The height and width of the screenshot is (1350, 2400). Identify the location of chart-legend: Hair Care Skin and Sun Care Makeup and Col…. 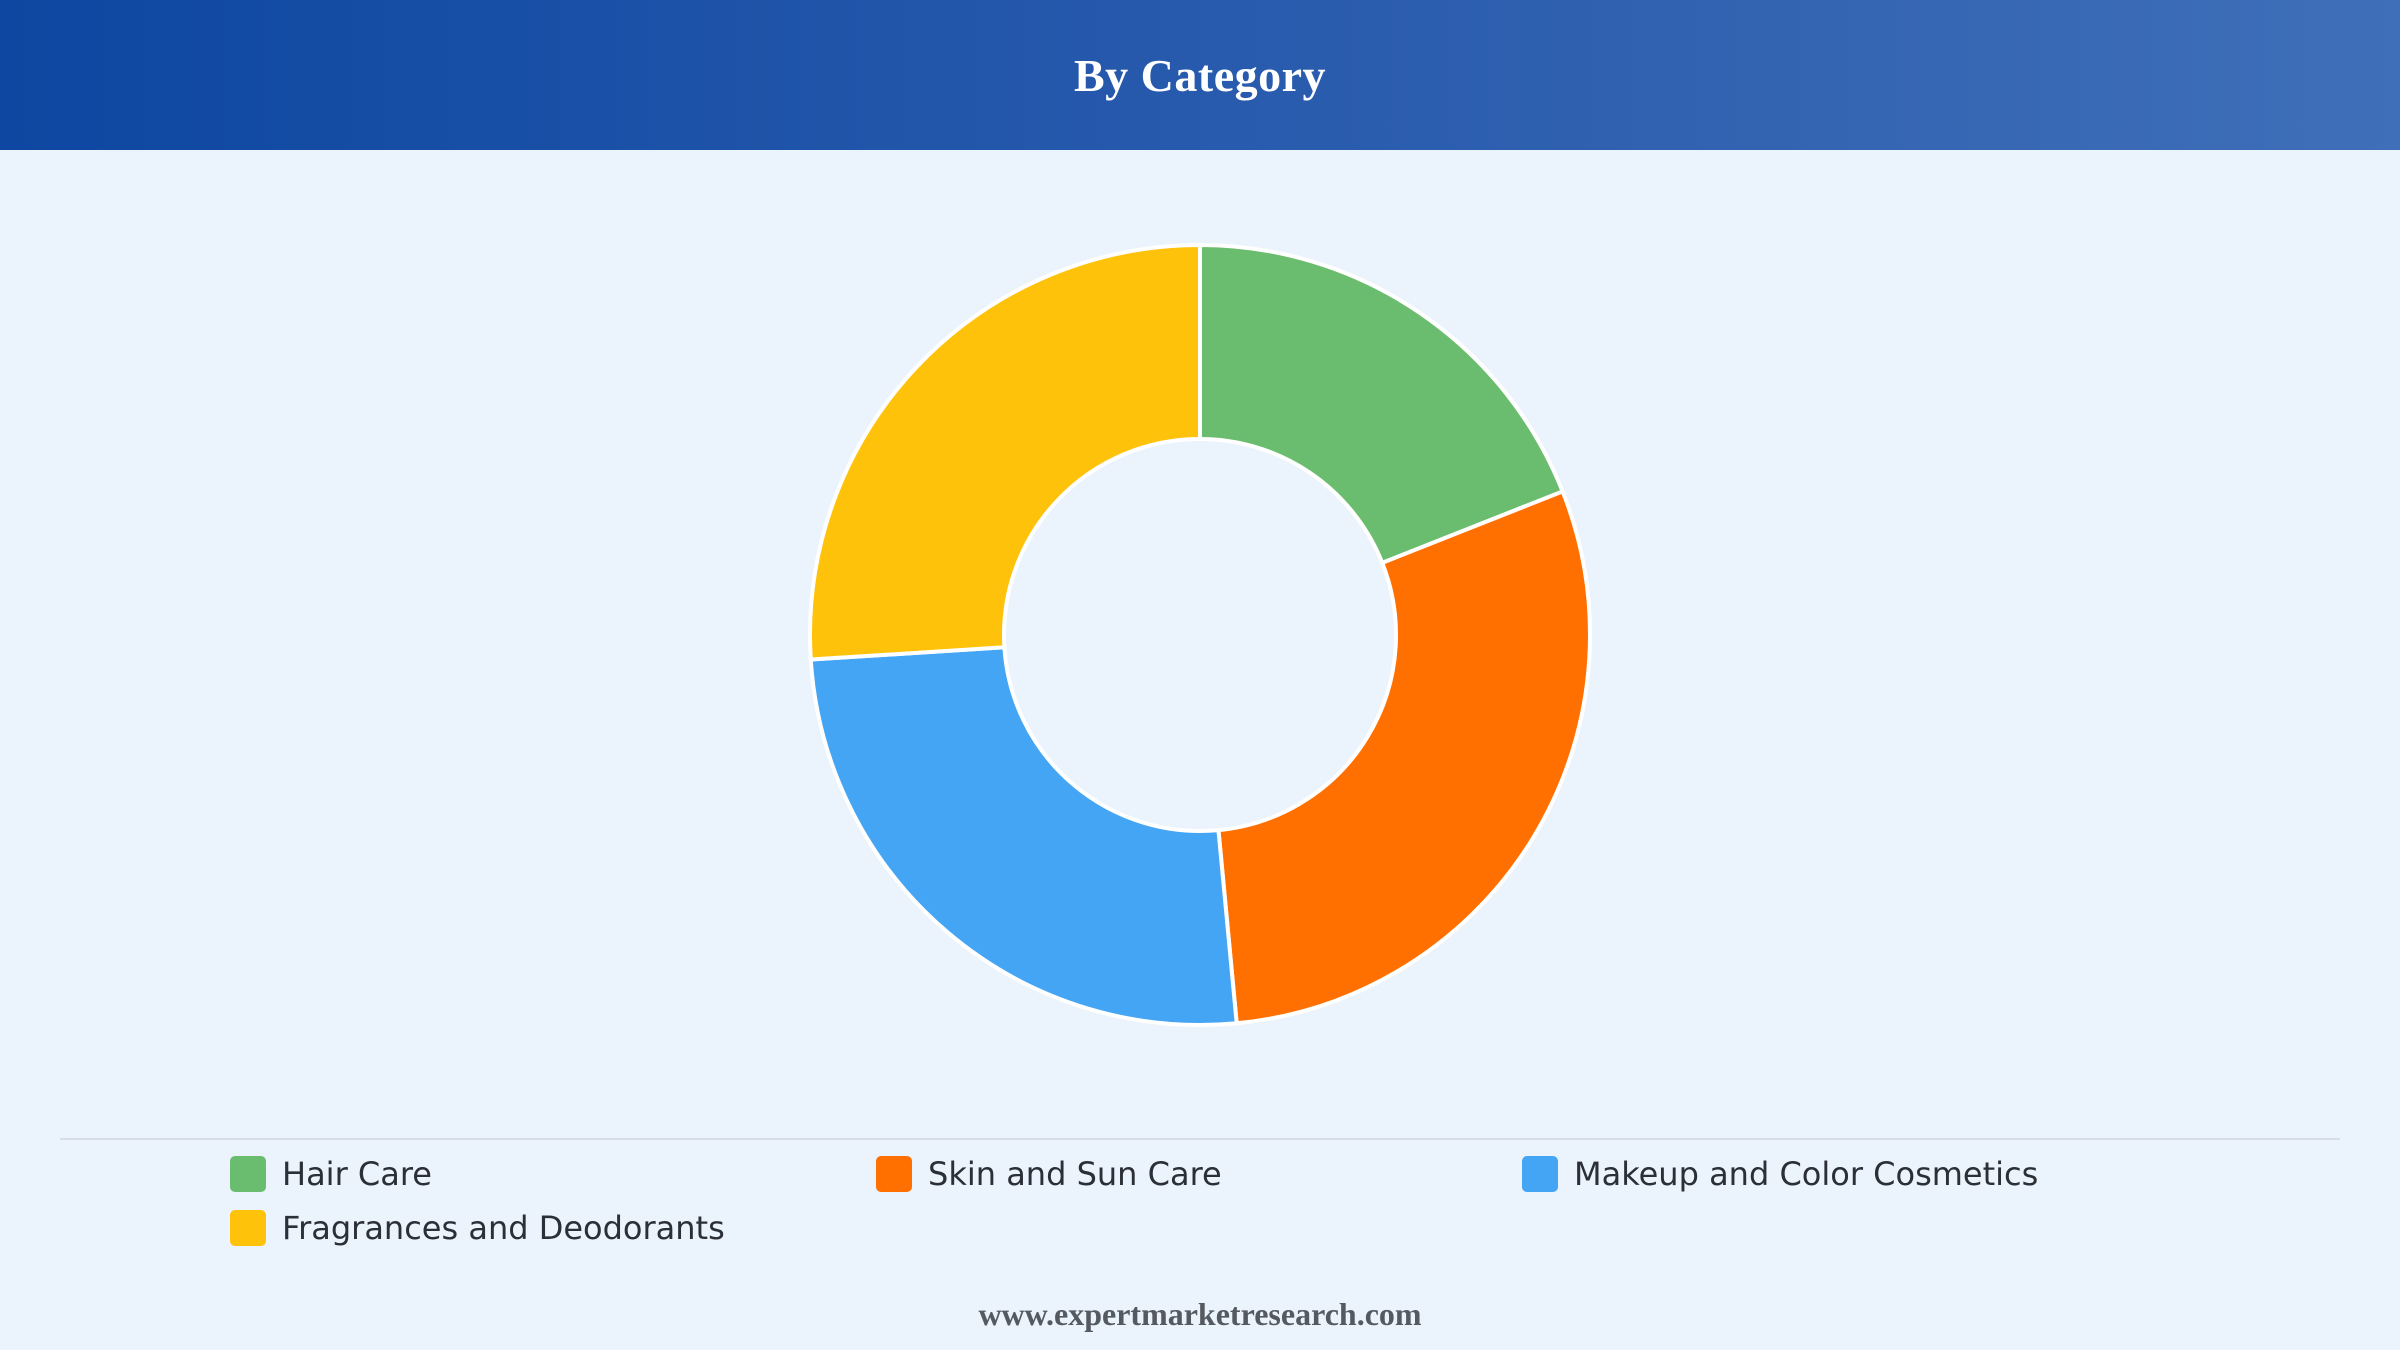
(1210, 1201).